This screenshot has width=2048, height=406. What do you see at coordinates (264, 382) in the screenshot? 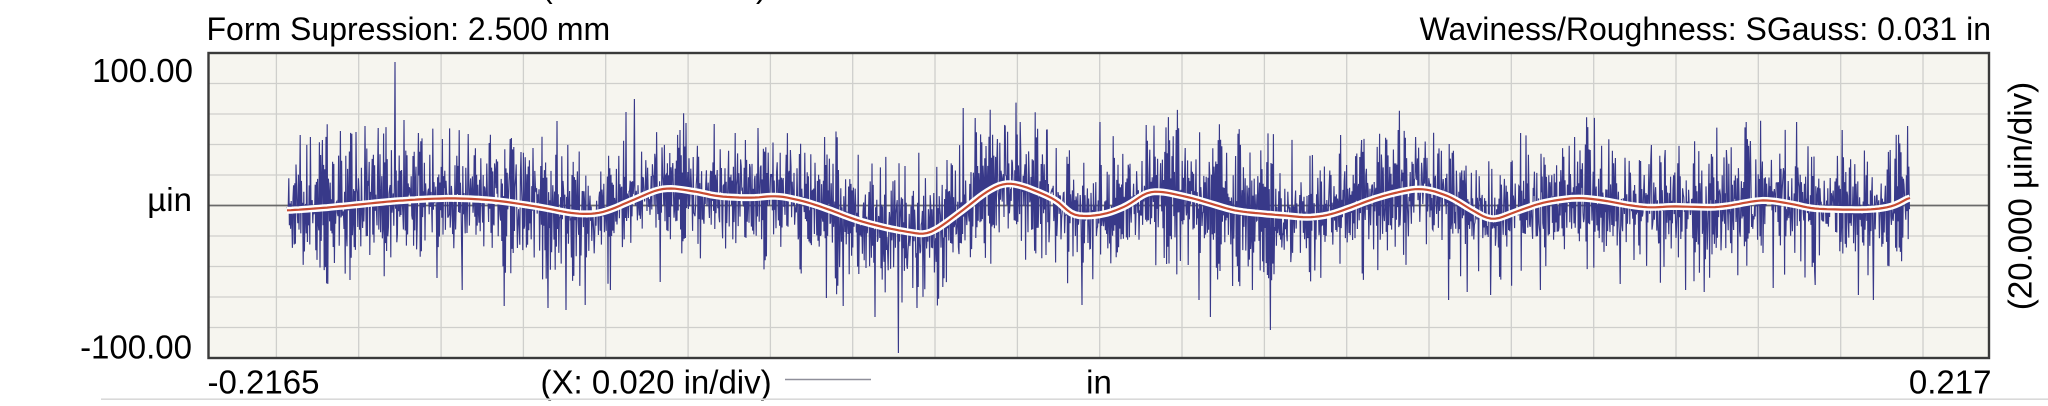
I see `svg-text: -0.2165` at bounding box center [264, 382].